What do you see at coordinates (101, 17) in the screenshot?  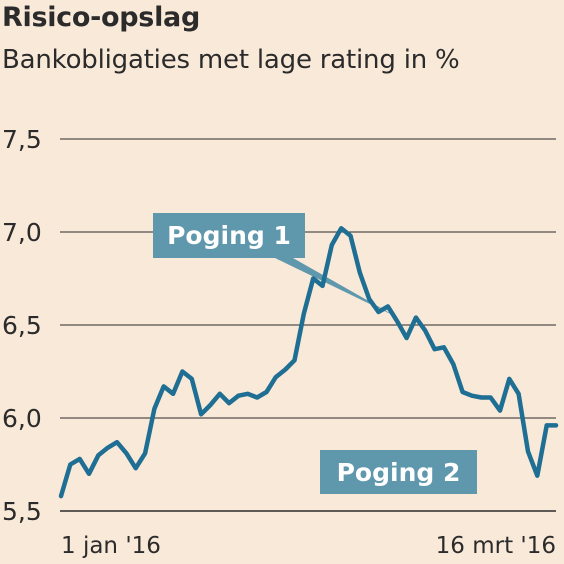 I see `chart-title: Risico-opslag` at bounding box center [101, 17].